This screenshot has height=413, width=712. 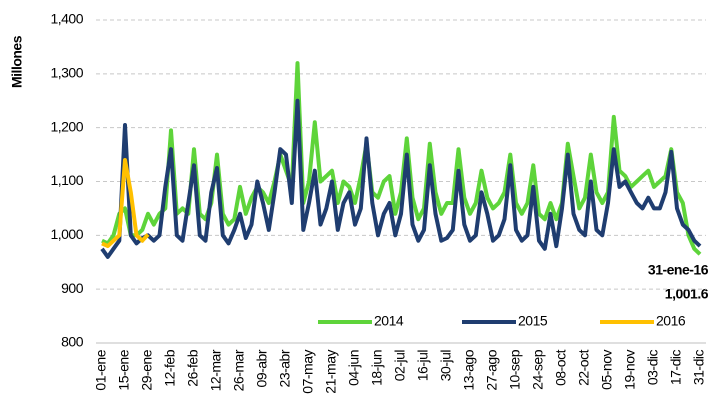 I want to click on x-tick-label: 10-sep, so click(x=515, y=369).